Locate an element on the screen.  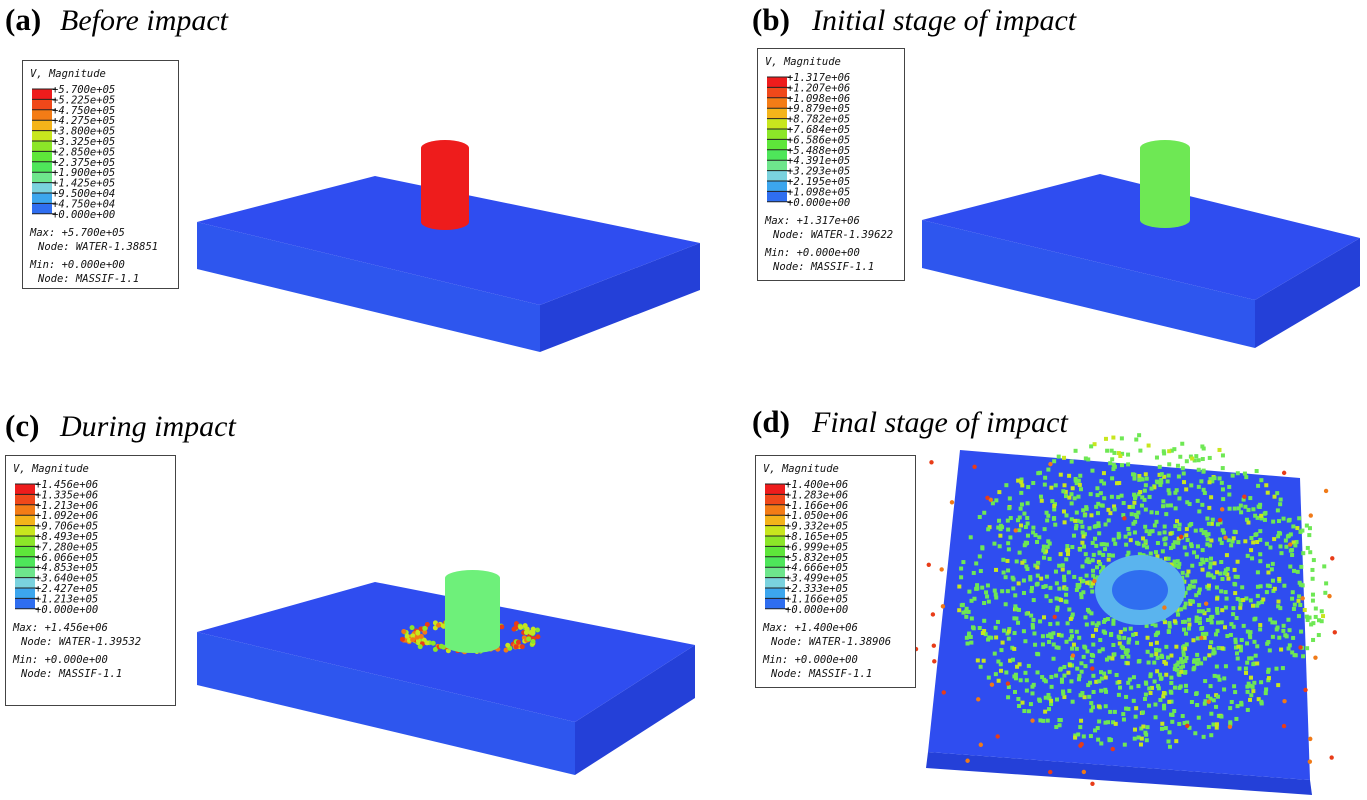
legend-value: +5.832e+05 is located at coordinates (816, 558).